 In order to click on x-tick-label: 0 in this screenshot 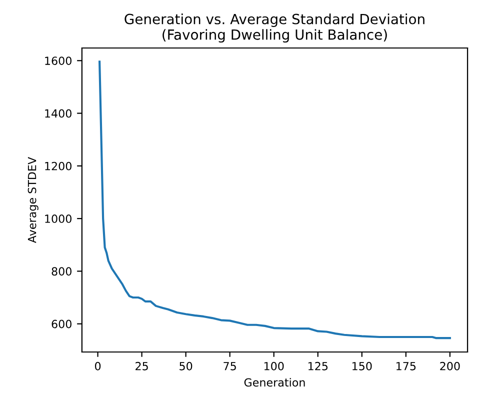, I will do `click(97, 366)`.